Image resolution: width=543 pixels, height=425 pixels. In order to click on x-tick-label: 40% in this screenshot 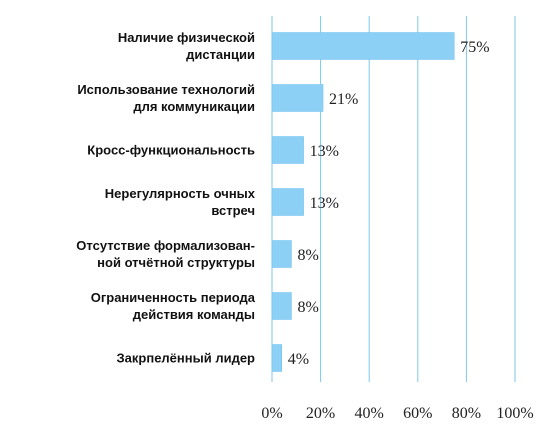, I will do `click(369, 413)`.